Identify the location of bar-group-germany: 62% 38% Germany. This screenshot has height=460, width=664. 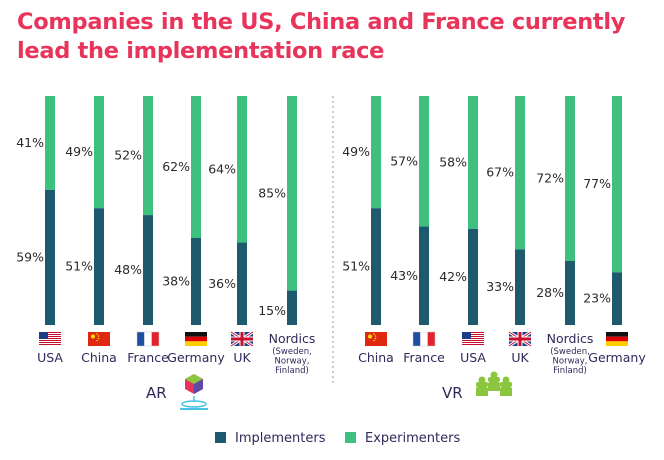
(193, 230).